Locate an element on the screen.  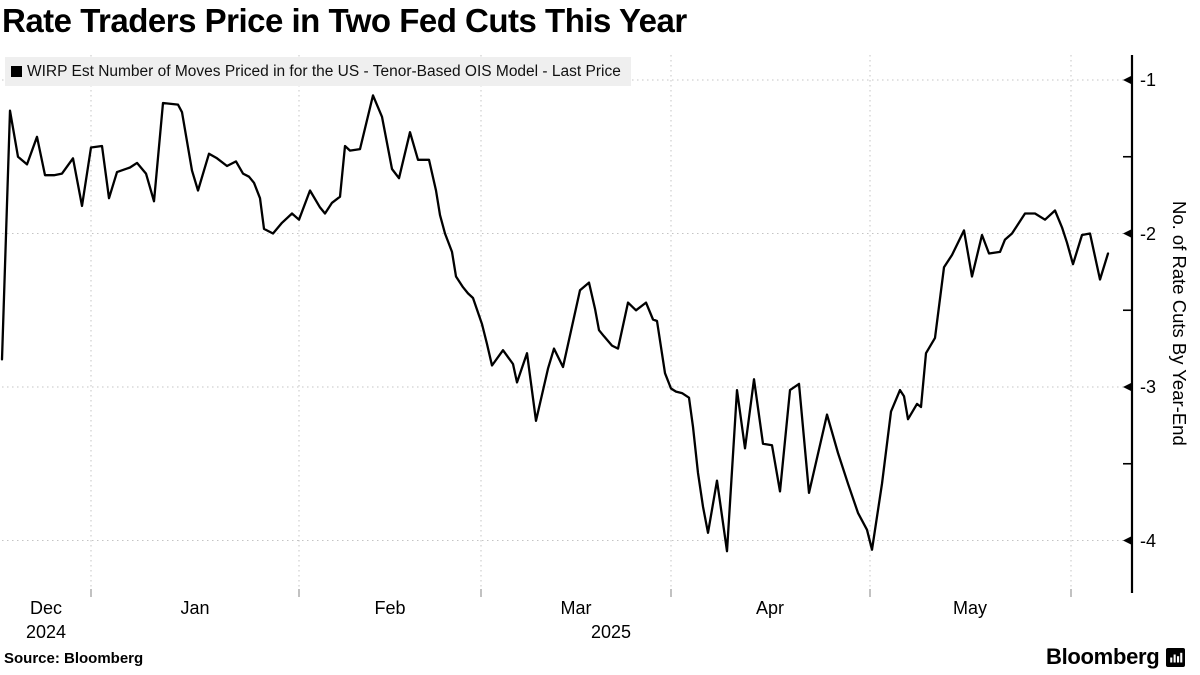
bloomberg-terminal-icon is located at coordinates (1176, 657).